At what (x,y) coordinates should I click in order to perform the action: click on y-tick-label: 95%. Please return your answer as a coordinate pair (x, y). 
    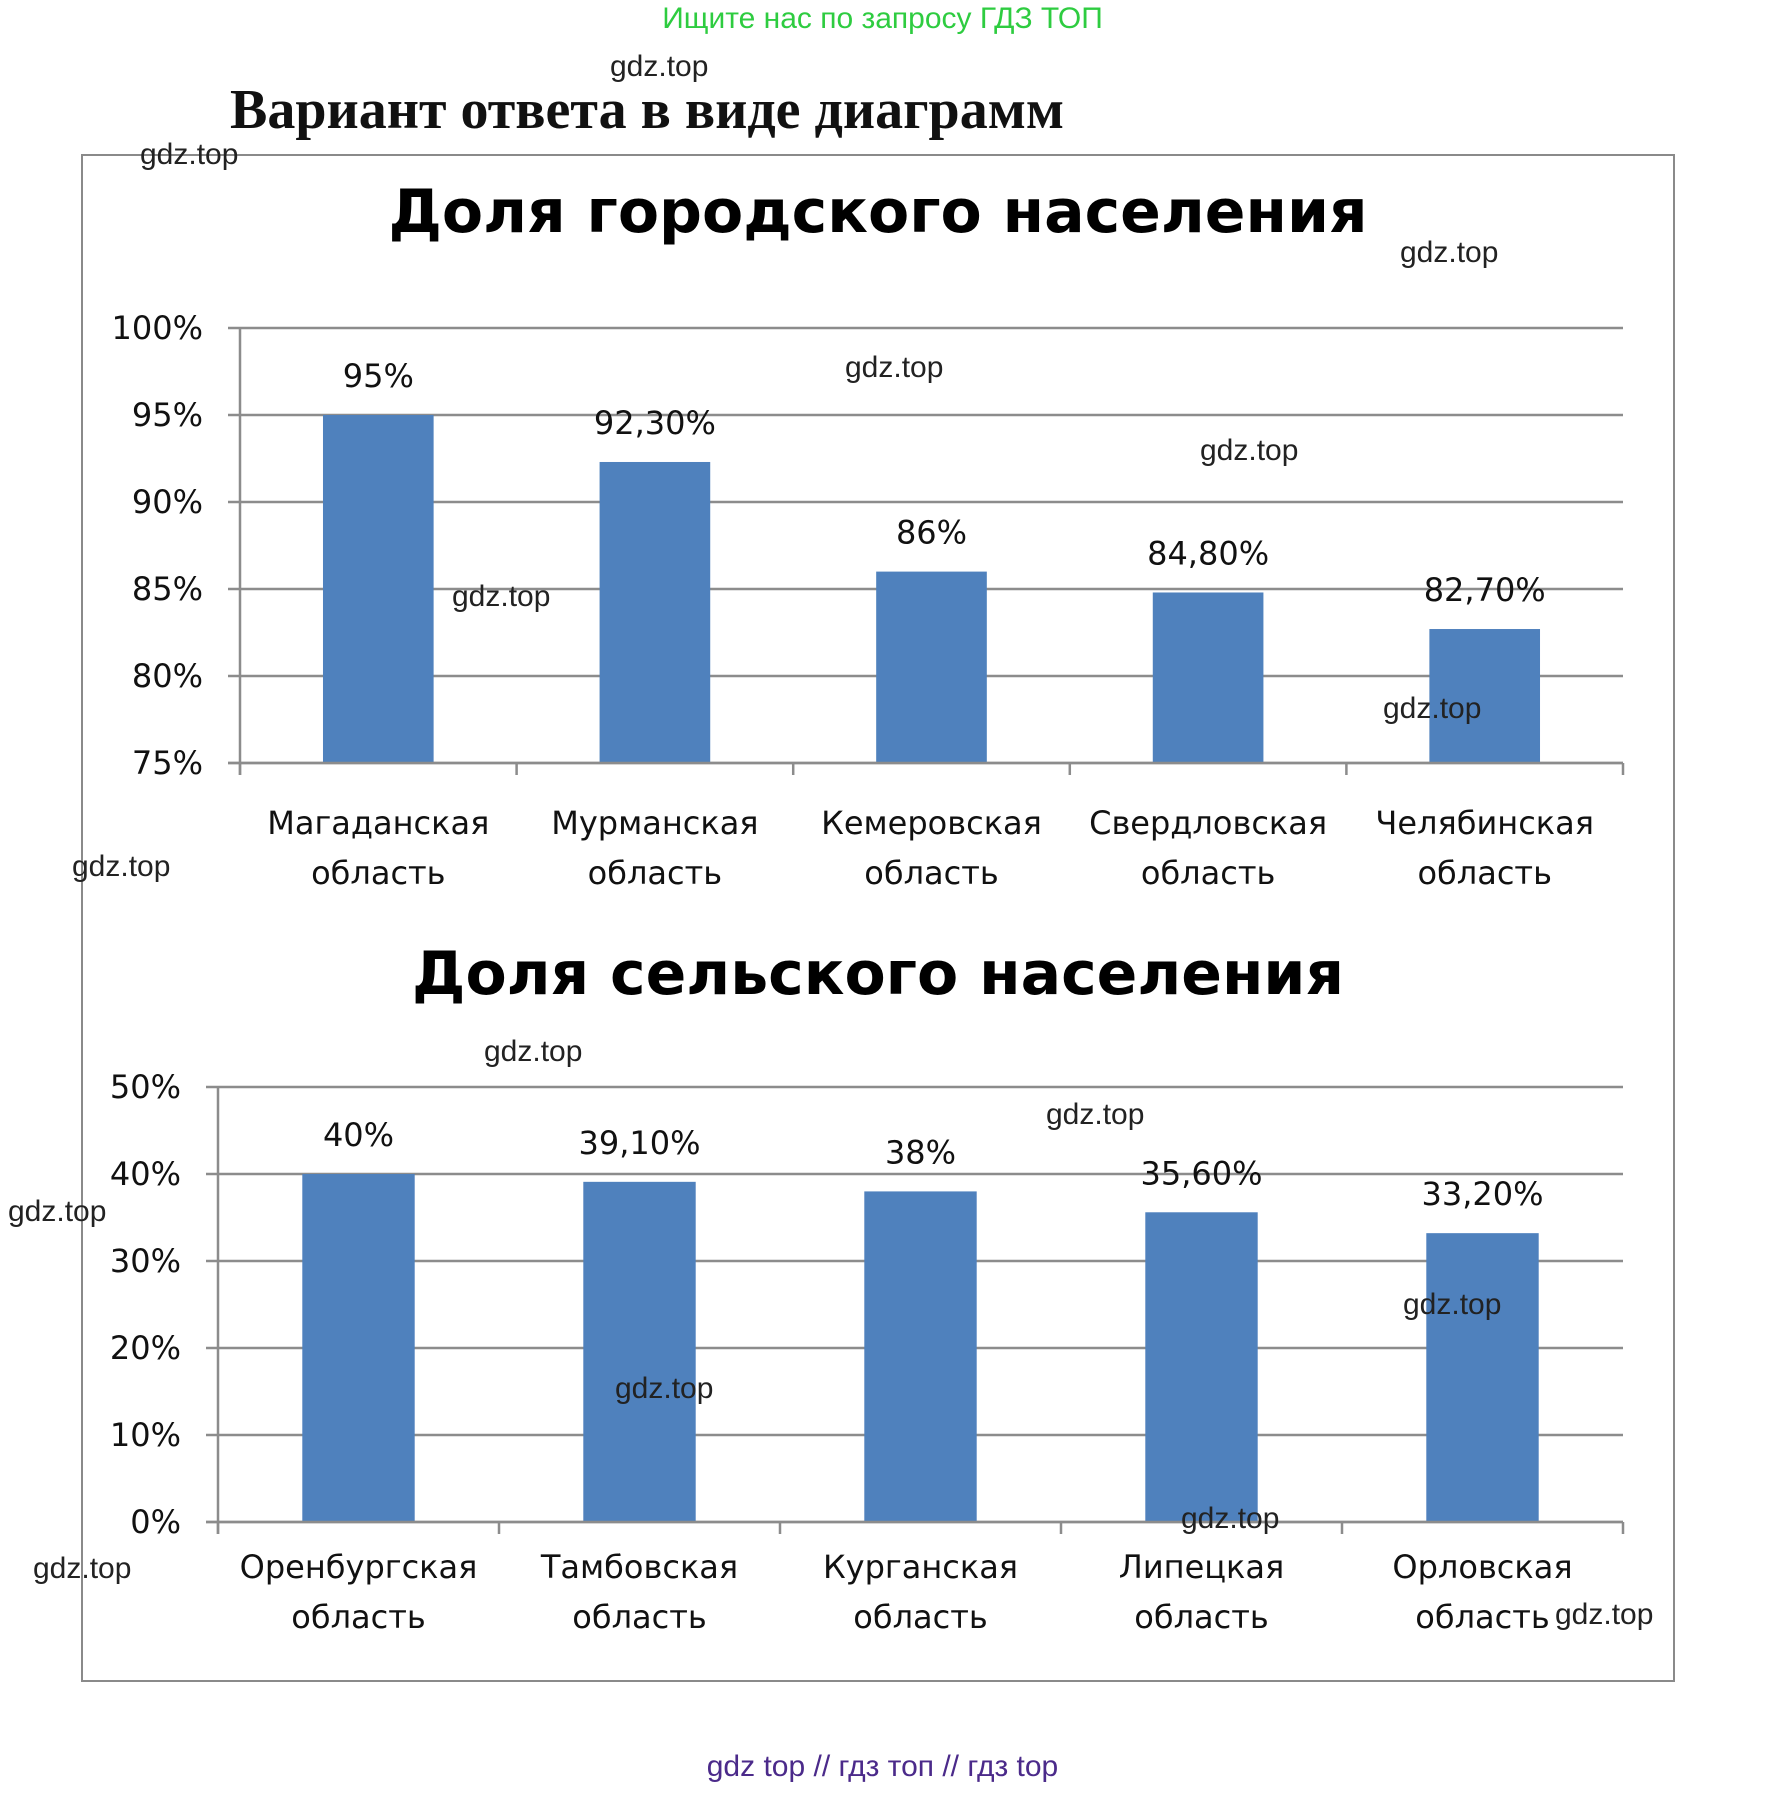
    Looking at the image, I should click on (167, 415).